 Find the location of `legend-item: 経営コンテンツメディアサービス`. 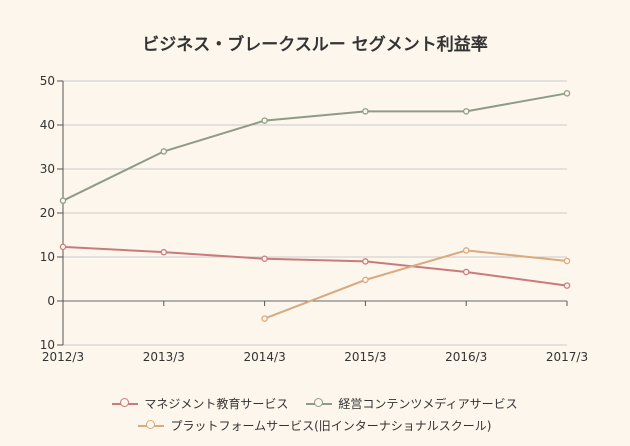

legend-item: 経営コンテンツメディアサービス is located at coordinates (412, 403).